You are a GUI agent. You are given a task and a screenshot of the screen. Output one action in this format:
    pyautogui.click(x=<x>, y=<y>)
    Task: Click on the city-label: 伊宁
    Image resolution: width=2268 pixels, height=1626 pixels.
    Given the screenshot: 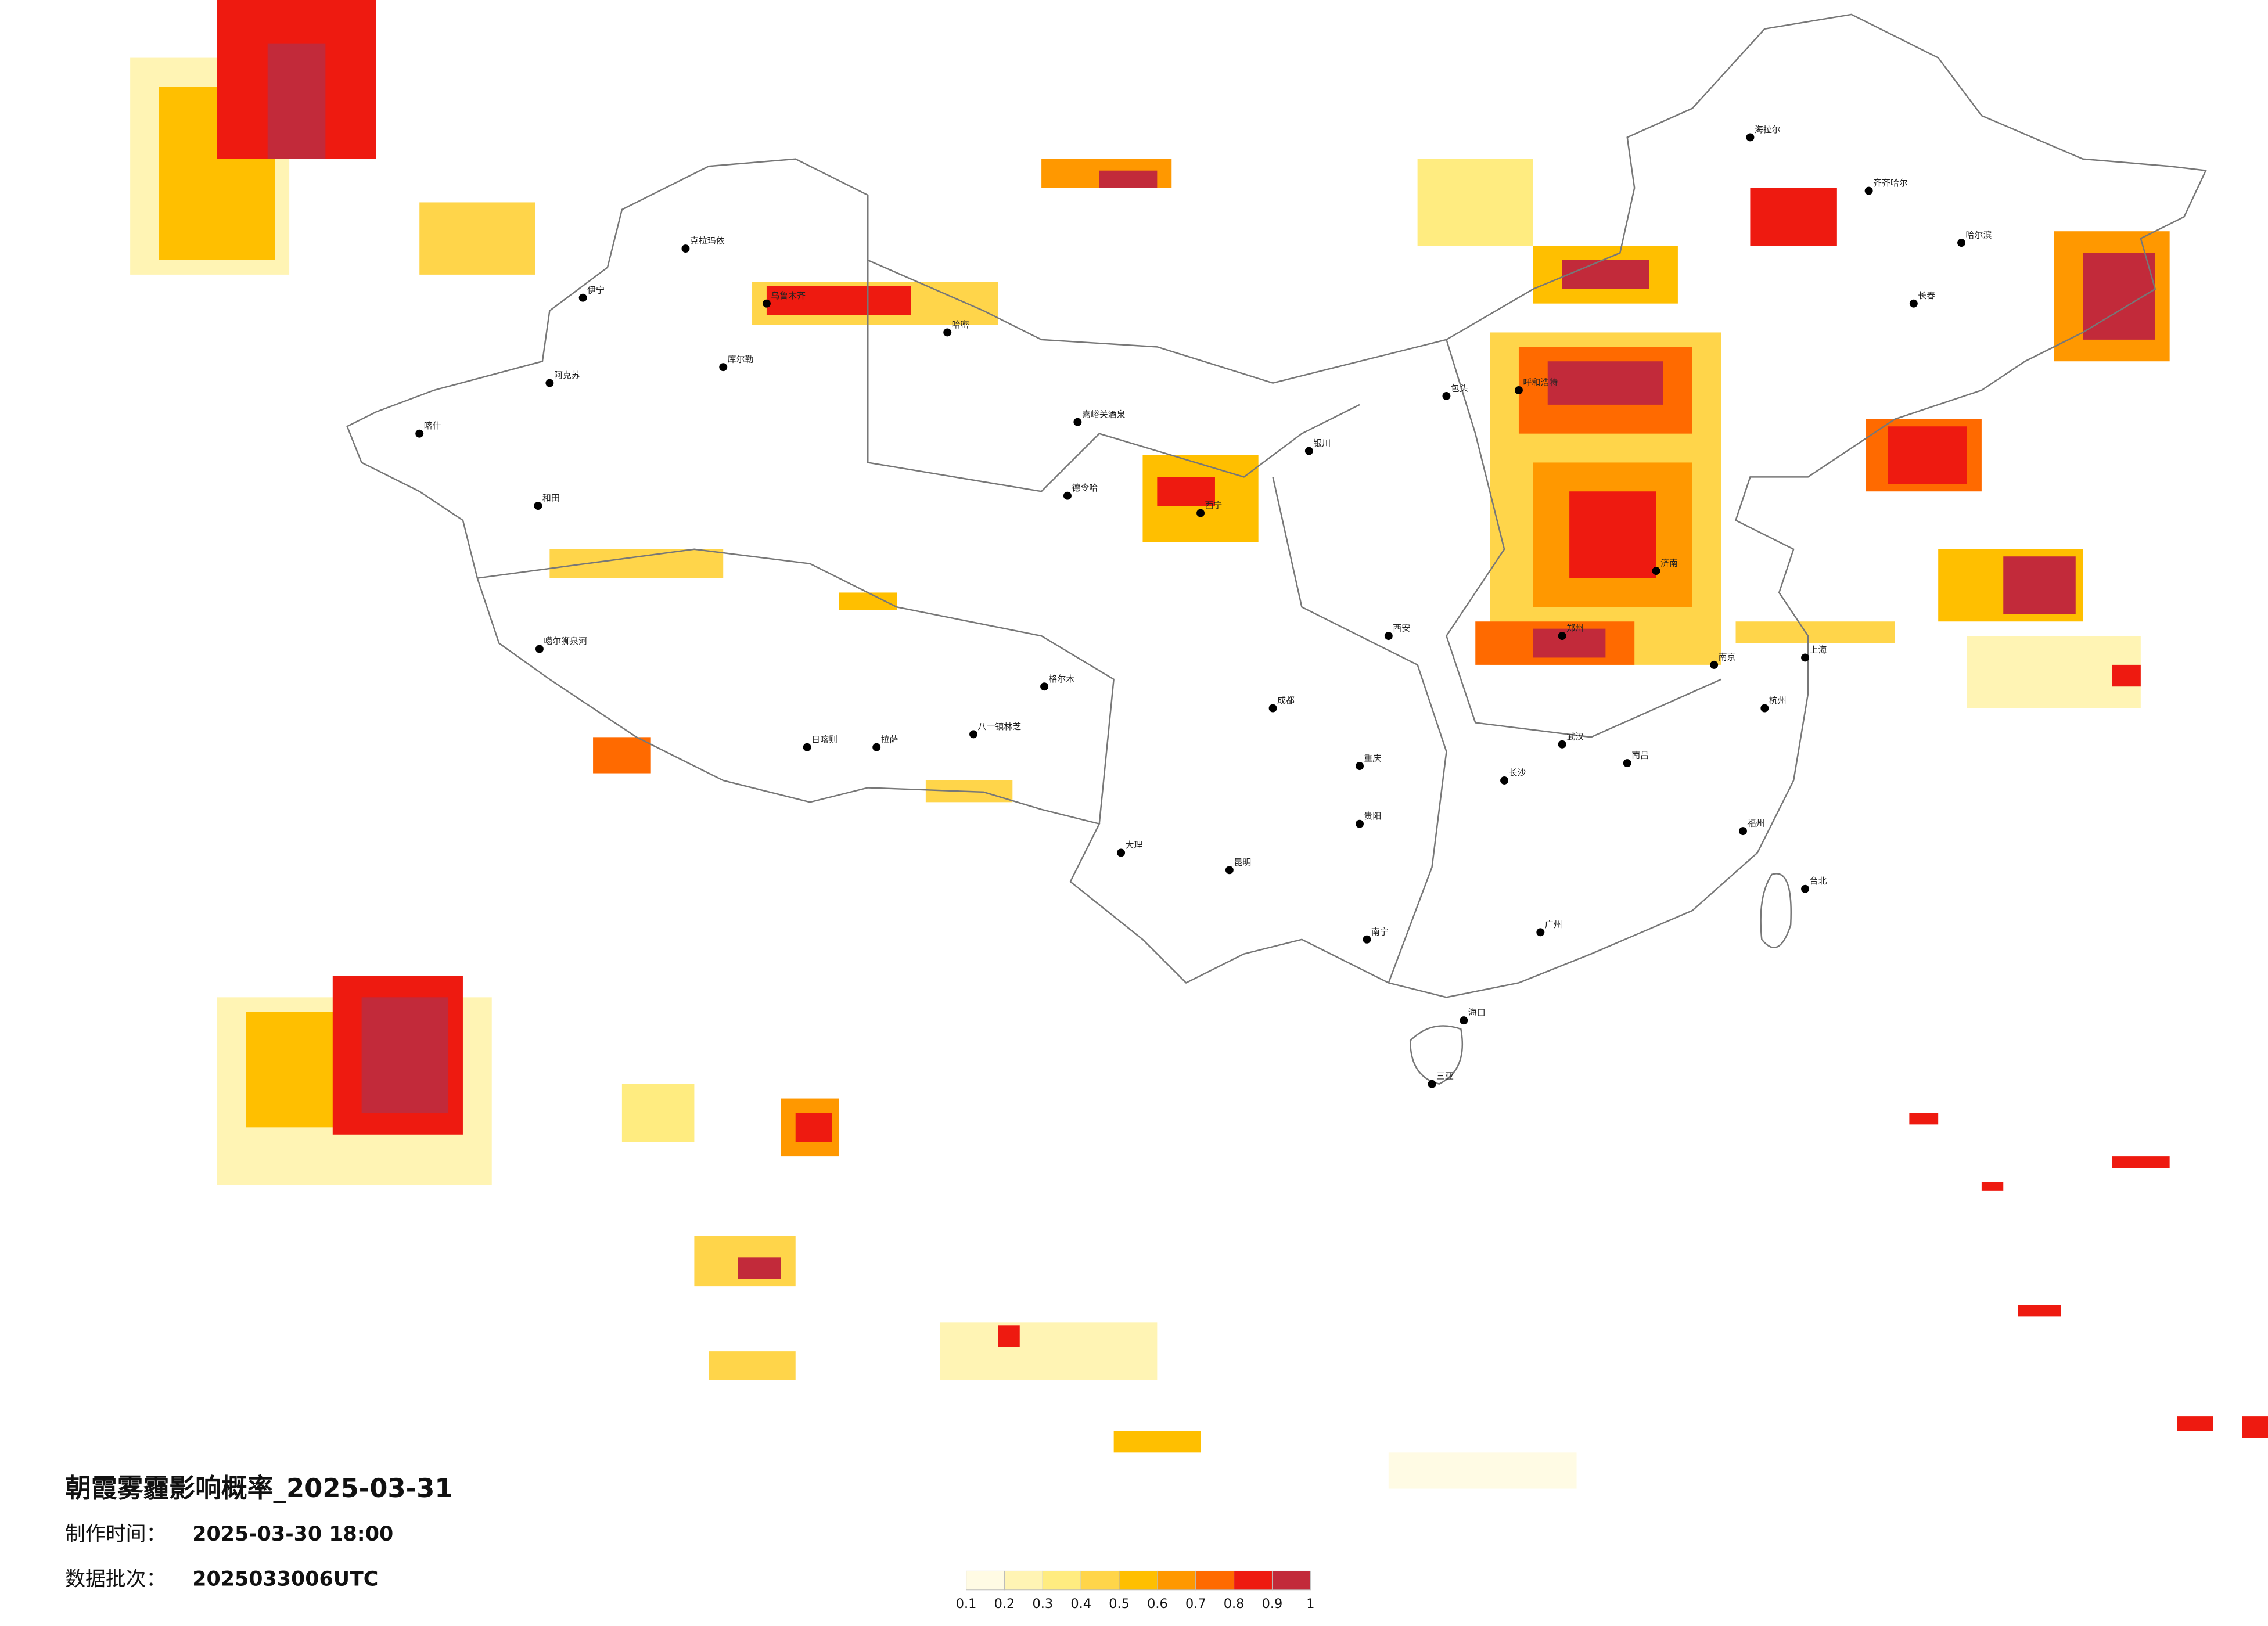 What is the action you would take?
    pyautogui.click(x=596, y=290)
    